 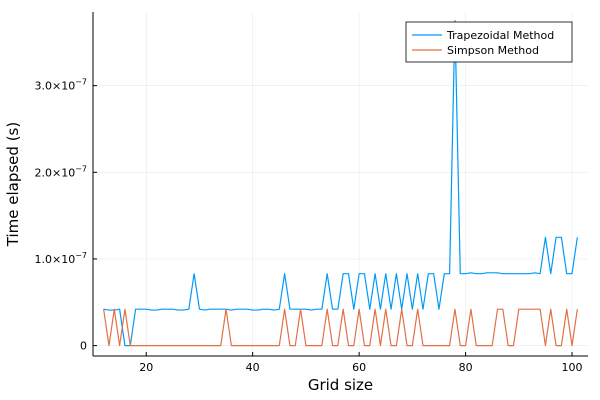 What do you see at coordinates (493, 50) in the screenshot?
I see `legend-label: Simpson Method` at bounding box center [493, 50].